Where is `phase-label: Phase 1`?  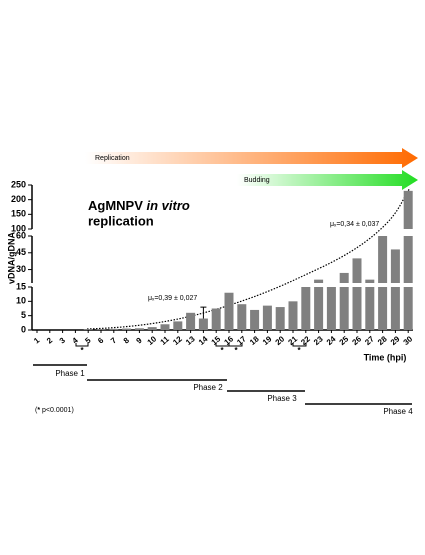 phase-label: Phase 1 is located at coordinates (70, 373).